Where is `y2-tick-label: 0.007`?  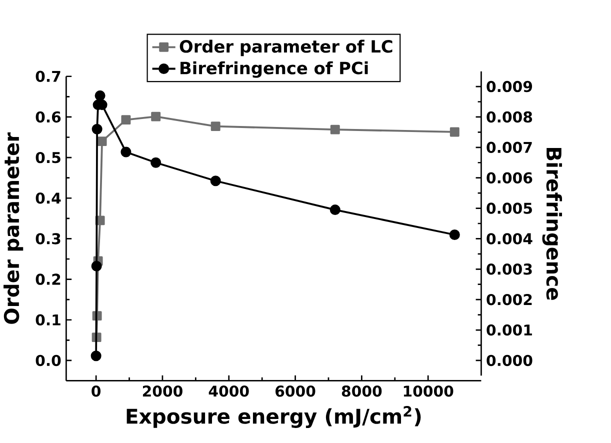 y2-tick-label: 0.007 is located at coordinates (509, 147).